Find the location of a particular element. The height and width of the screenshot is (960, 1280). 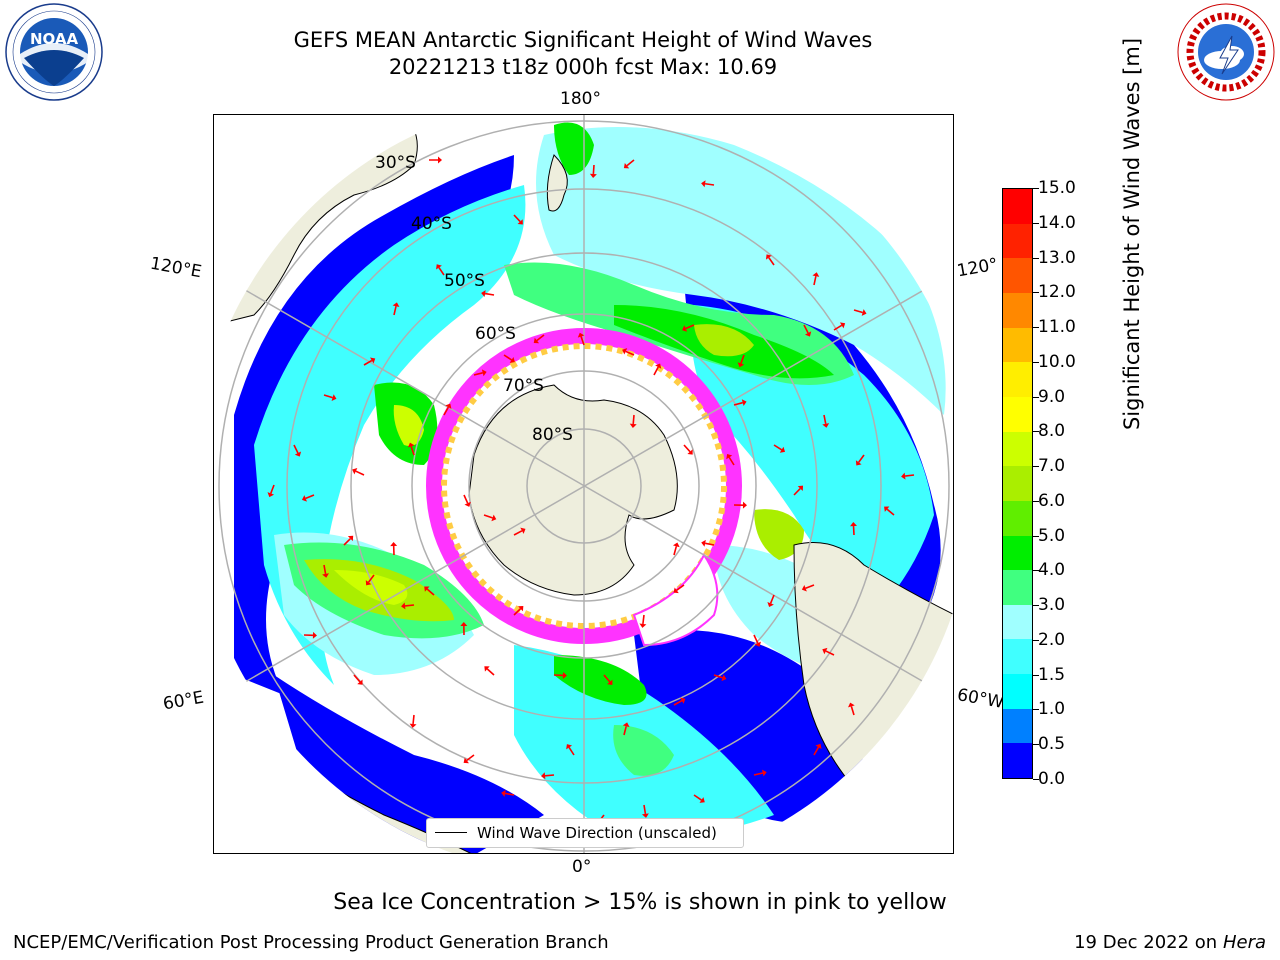

colorbar-tick-label: 1.5 is located at coordinates (1052, 674).